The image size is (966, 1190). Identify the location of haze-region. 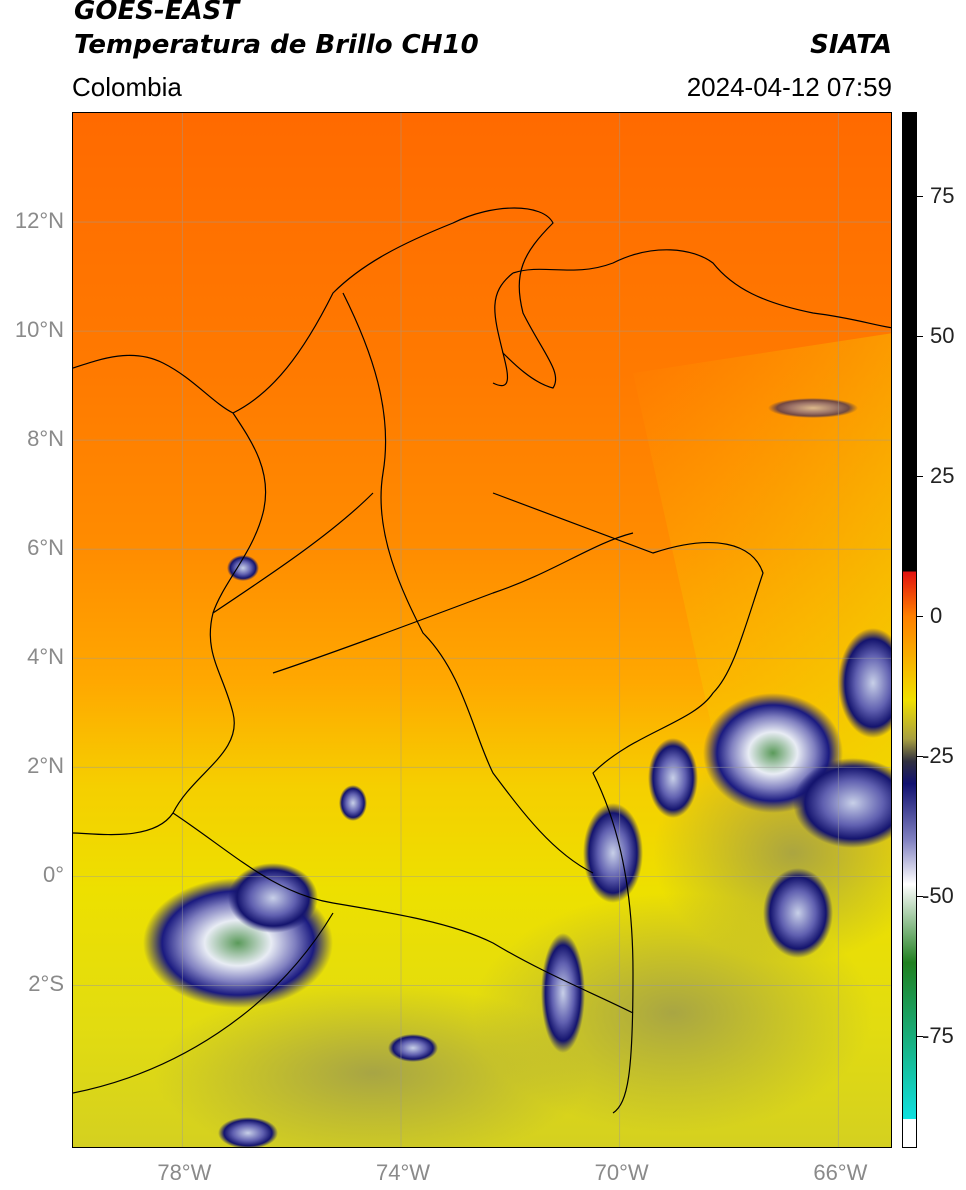
(373, 1065).